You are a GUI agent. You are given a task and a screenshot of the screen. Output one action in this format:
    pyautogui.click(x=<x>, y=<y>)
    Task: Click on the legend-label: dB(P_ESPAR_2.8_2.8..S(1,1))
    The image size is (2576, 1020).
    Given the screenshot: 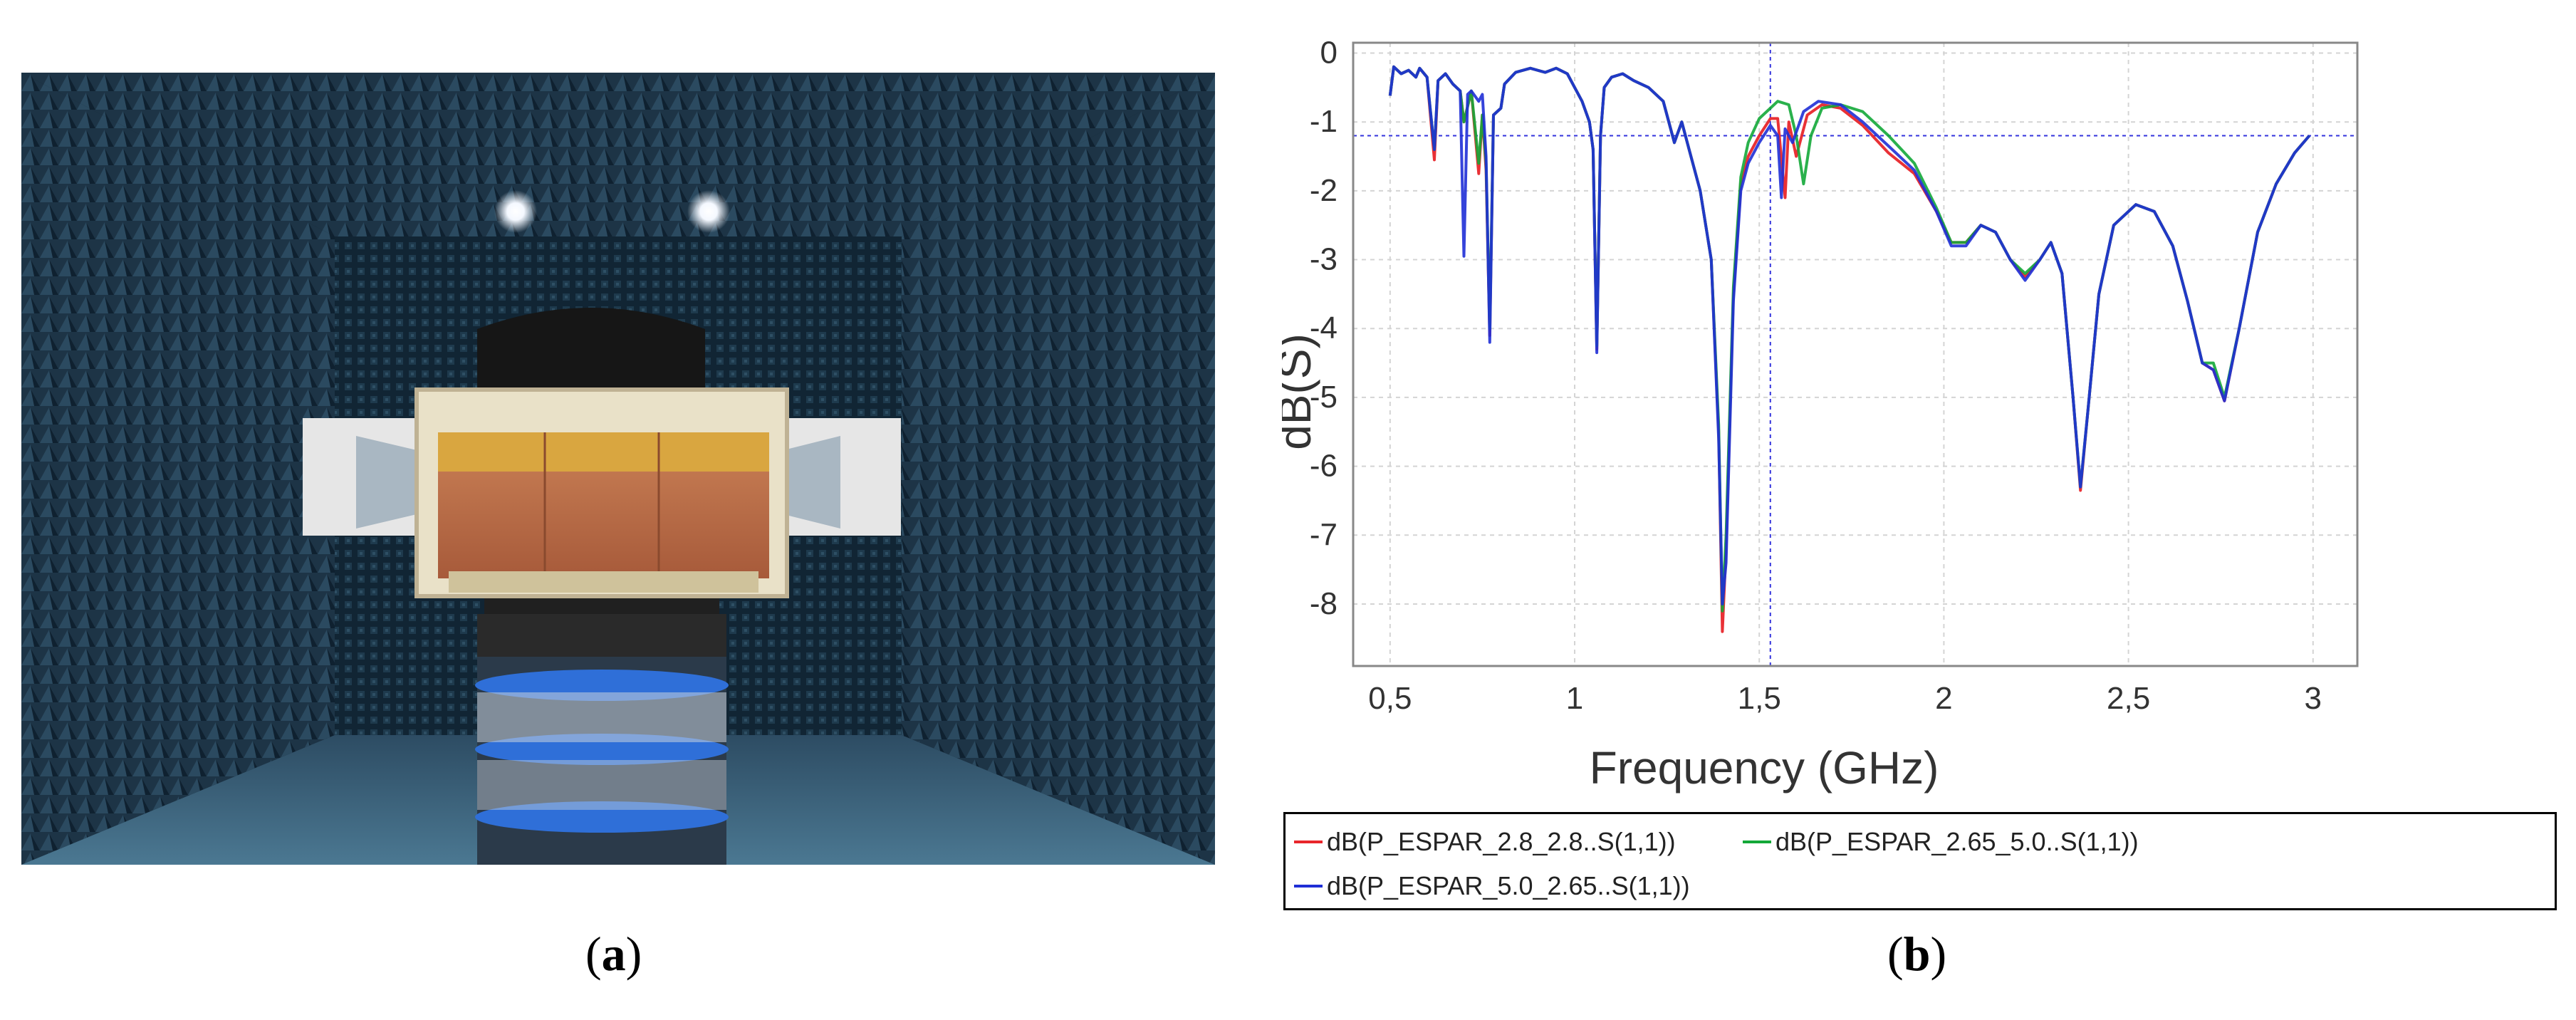 What is the action you would take?
    pyautogui.click(x=1502, y=841)
    